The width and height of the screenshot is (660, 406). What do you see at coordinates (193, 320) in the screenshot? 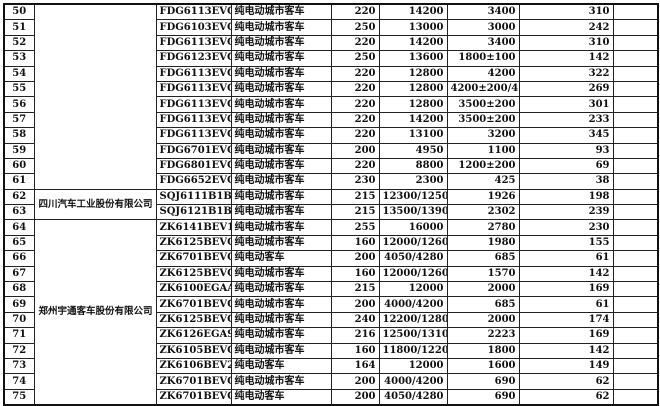
I see `model-number: ZK6125BEVG4` at bounding box center [193, 320].